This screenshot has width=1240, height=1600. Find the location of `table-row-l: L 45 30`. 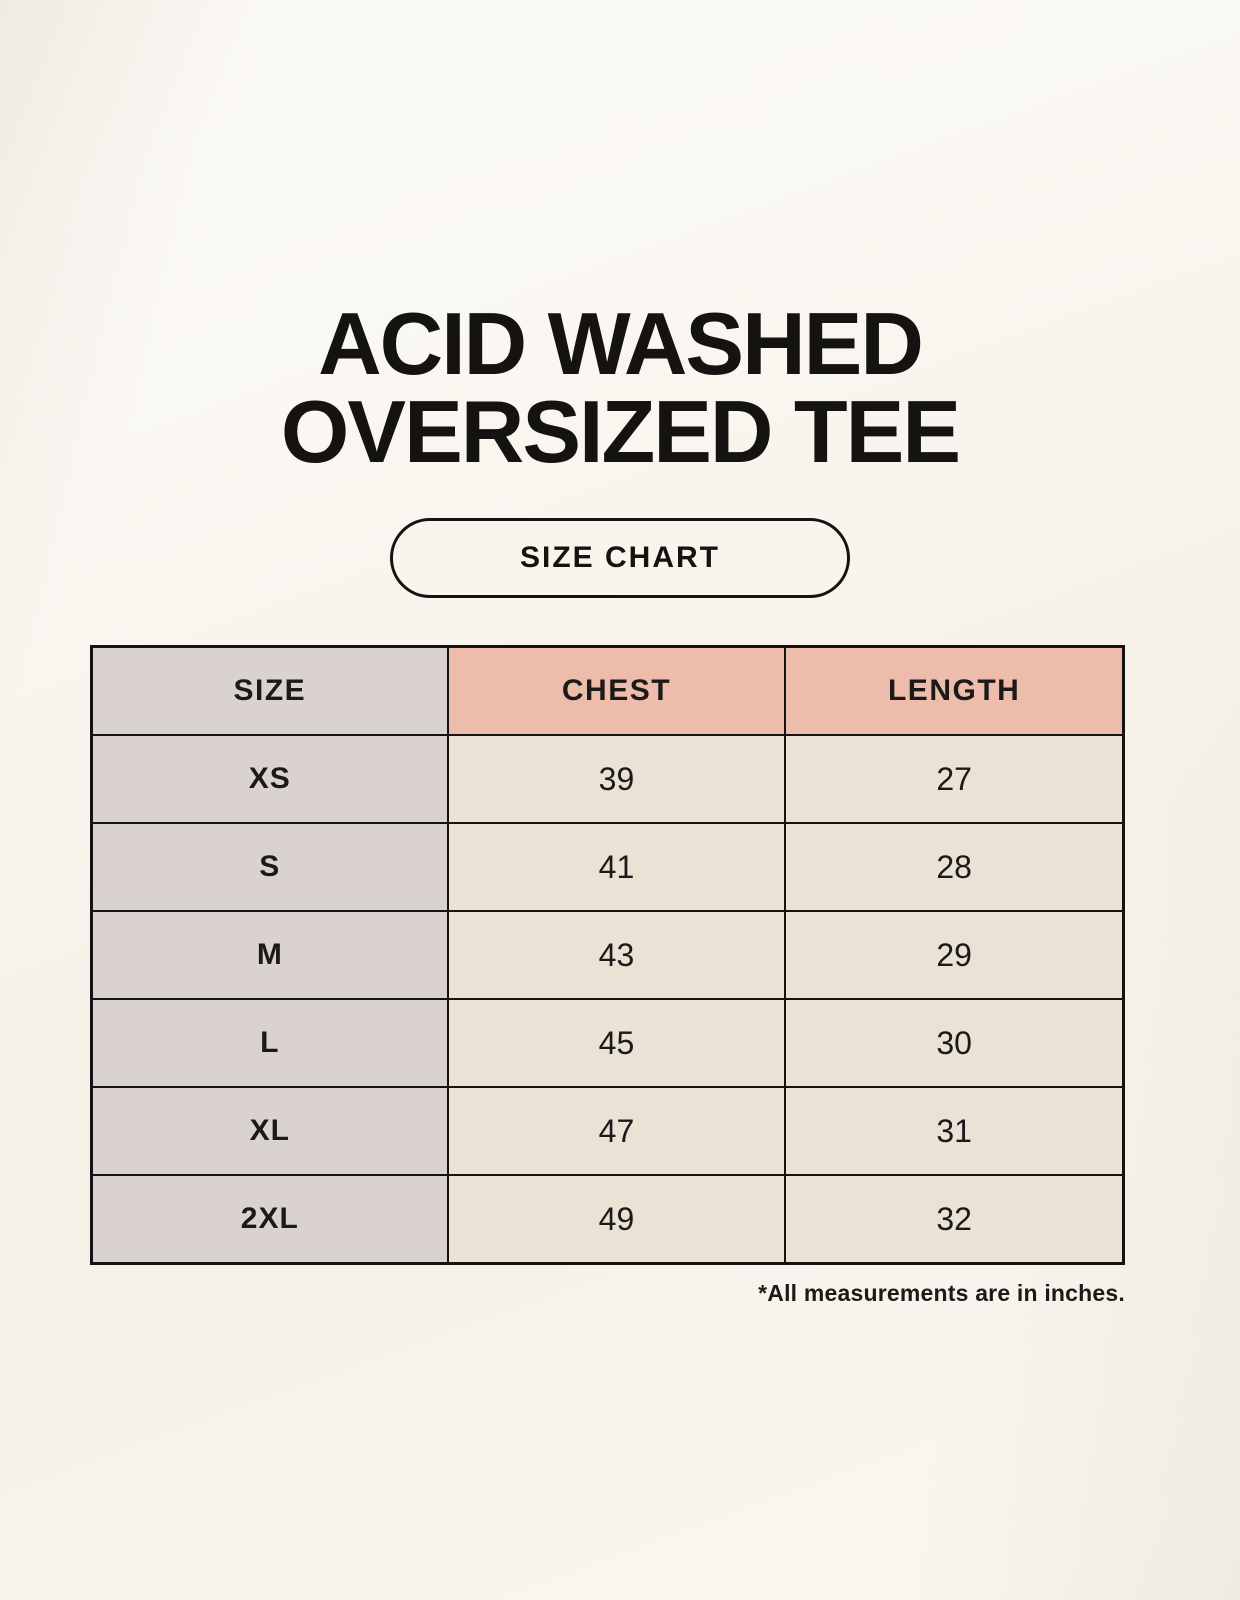

table-row-l: L 45 30 is located at coordinates (607, 1043).